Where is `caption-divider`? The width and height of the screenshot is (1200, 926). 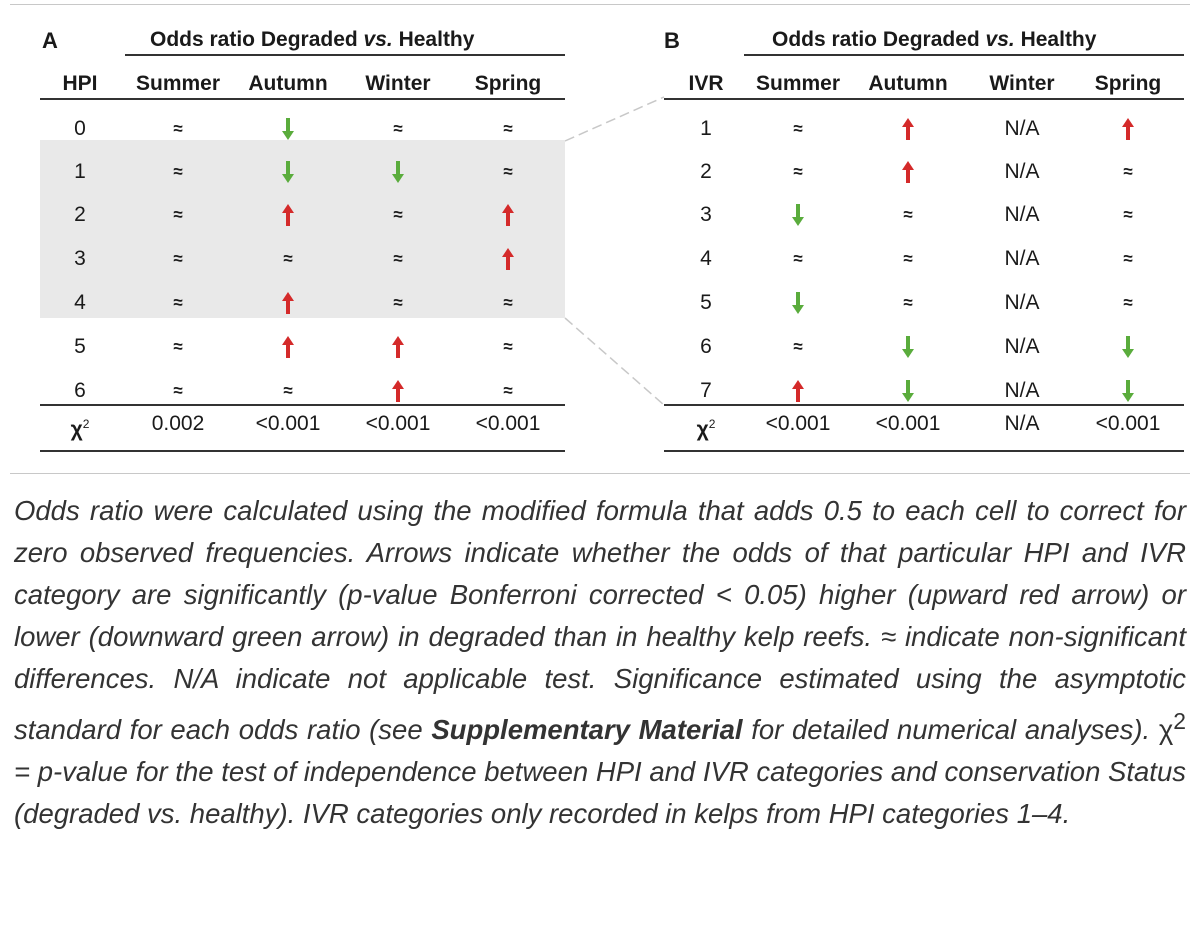
caption-divider is located at coordinates (600, 473).